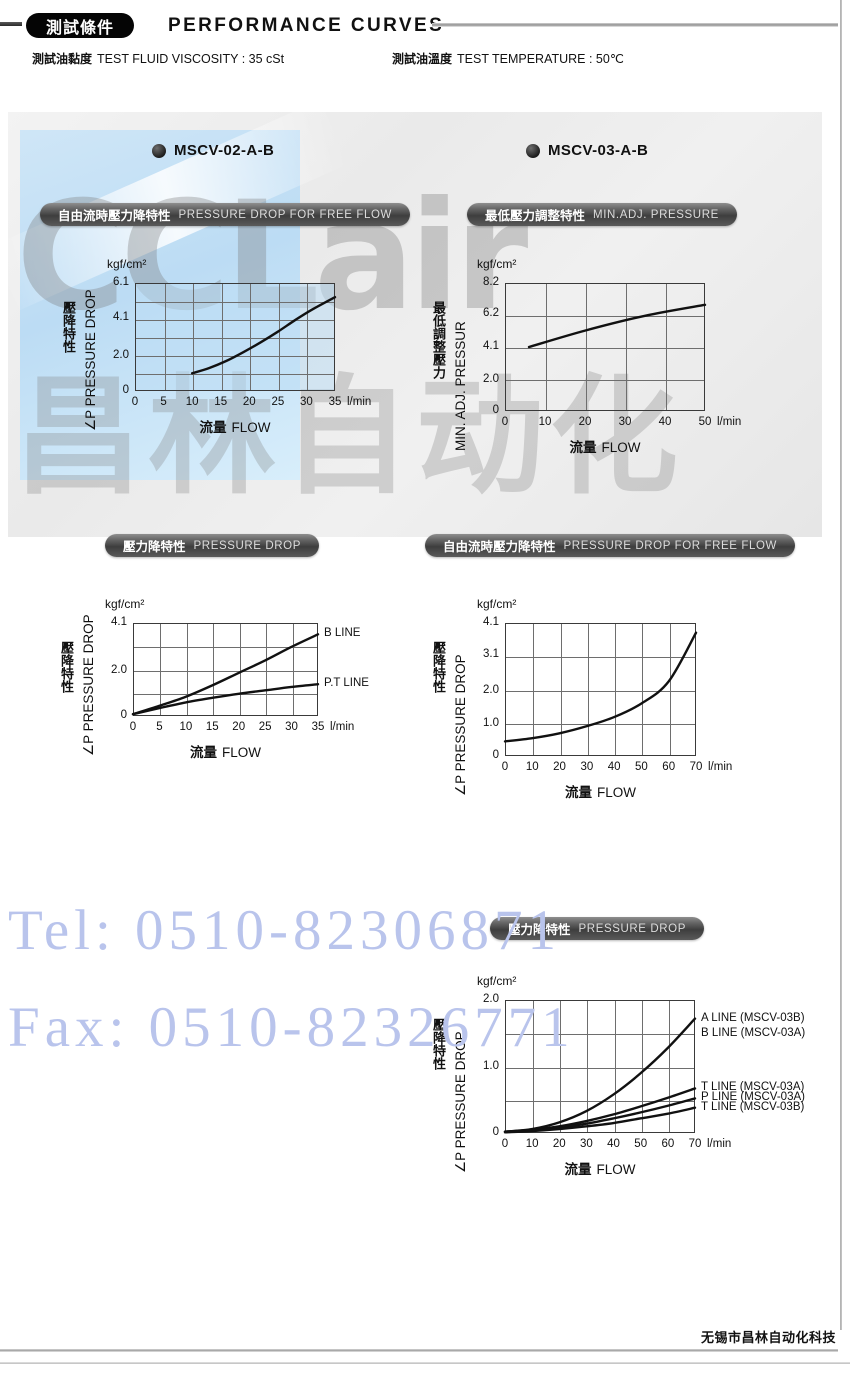  Describe the element at coordinates (438, 667) in the screenshot. I see `y-axis-title-cn: 壓降特性` at that location.